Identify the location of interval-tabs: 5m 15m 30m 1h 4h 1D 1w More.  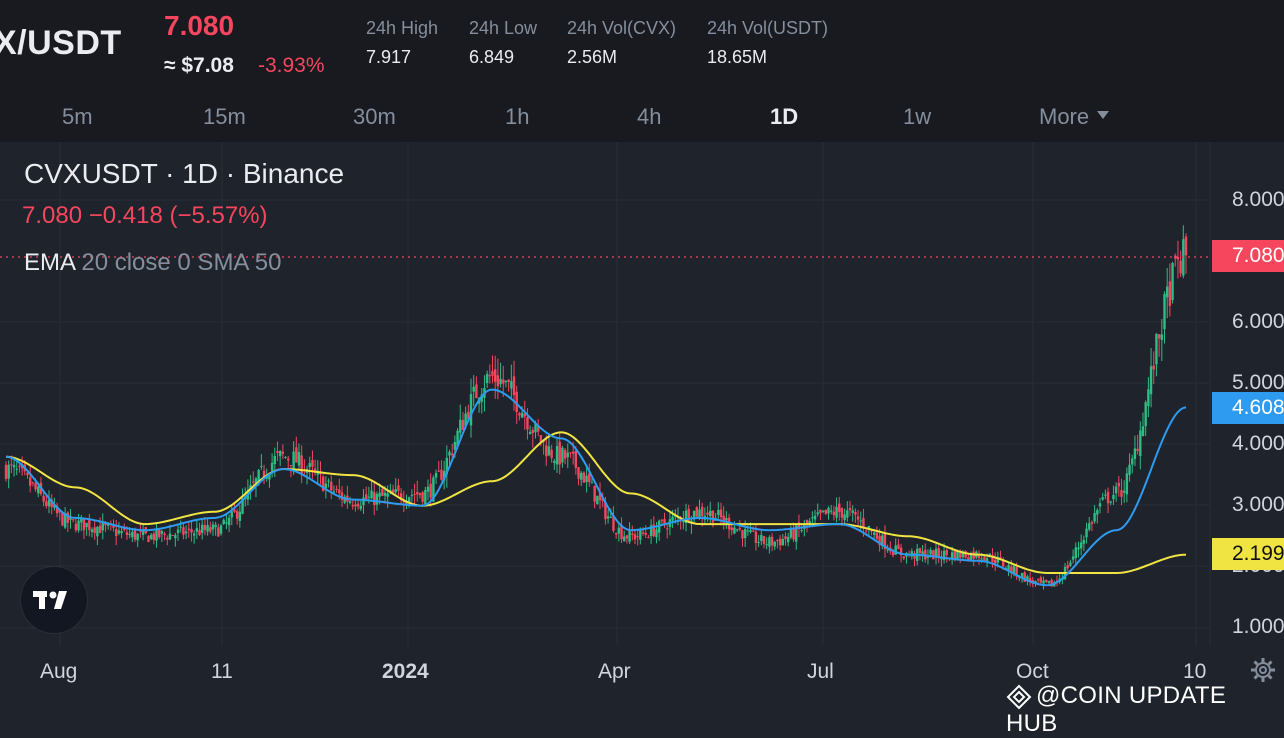
(642, 117).